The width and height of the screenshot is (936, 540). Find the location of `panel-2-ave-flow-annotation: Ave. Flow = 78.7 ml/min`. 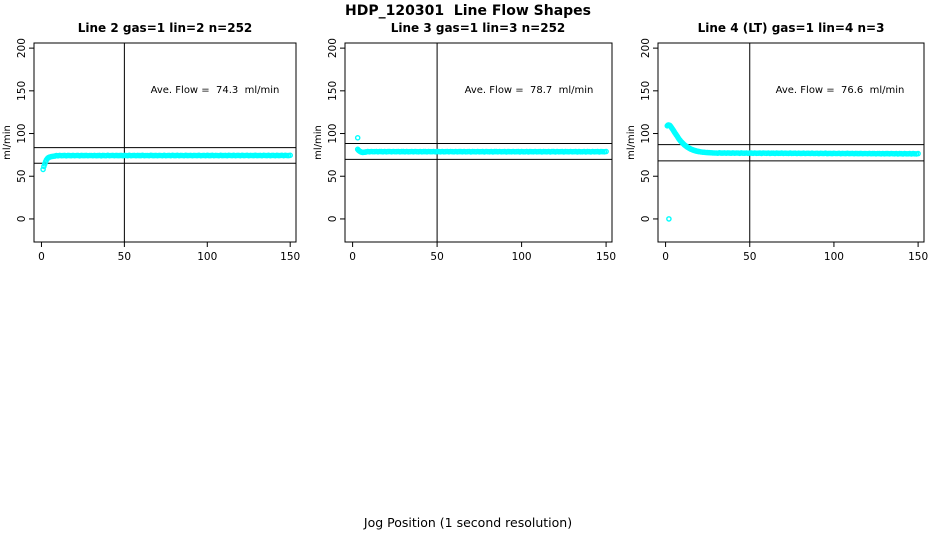

panel-2-ave-flow-annotation: Ave. Flow = 78.7 ml/min is located at coordinates (529, 90).